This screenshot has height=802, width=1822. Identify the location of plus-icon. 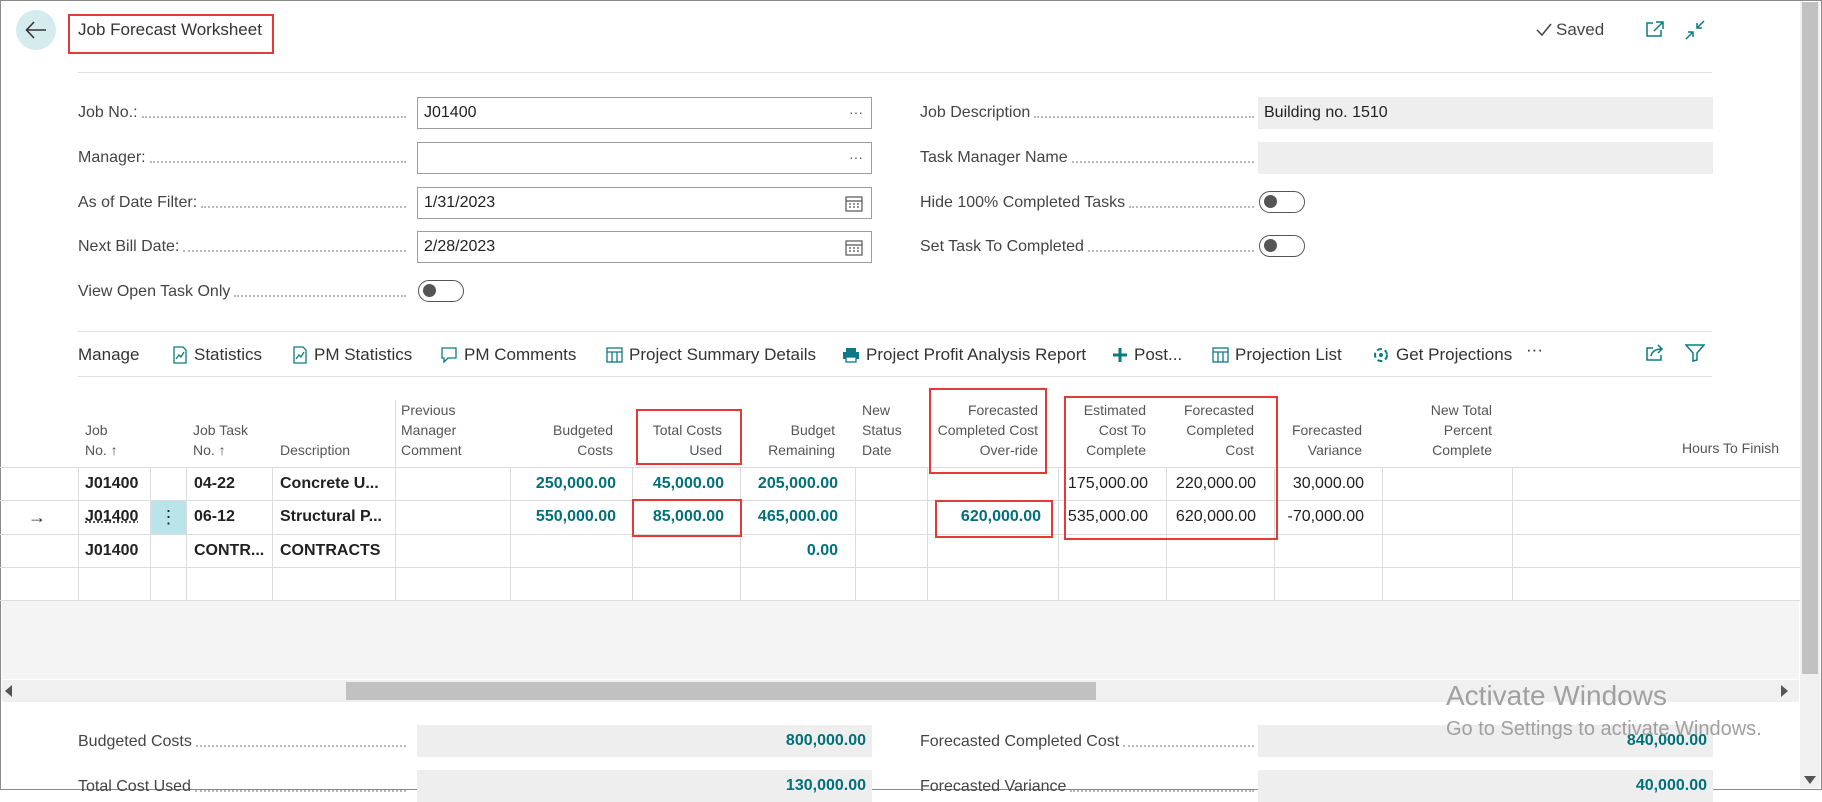
(1120, 355).